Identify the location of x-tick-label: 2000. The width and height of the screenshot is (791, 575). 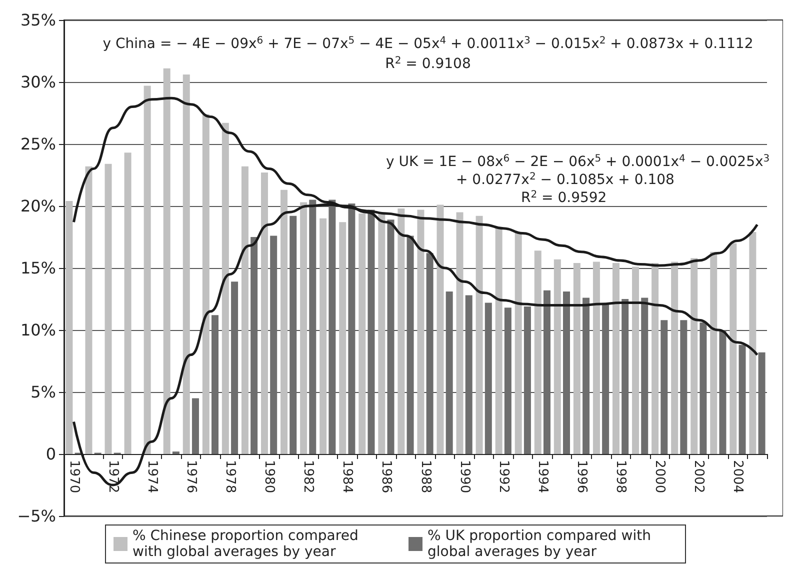
(660, 477).